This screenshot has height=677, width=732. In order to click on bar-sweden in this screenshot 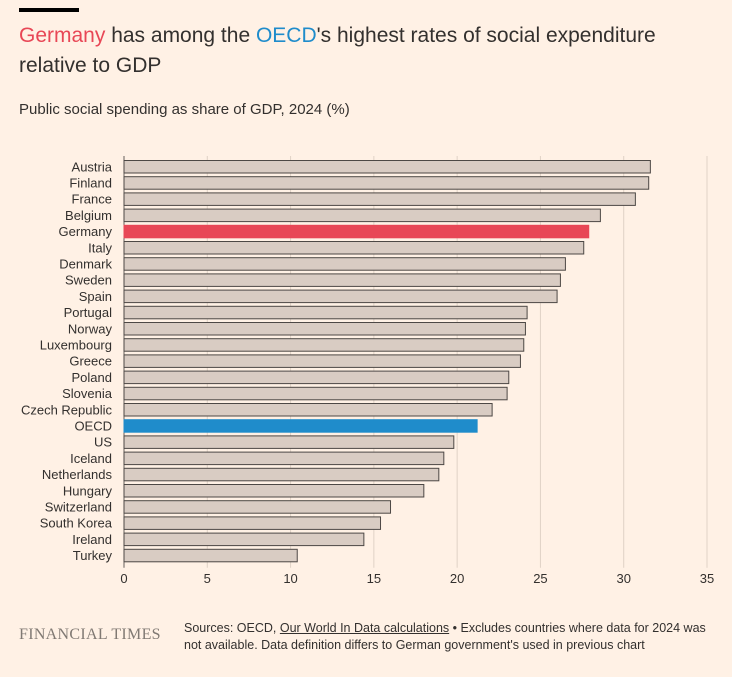, I will do `click(342, 280)`.